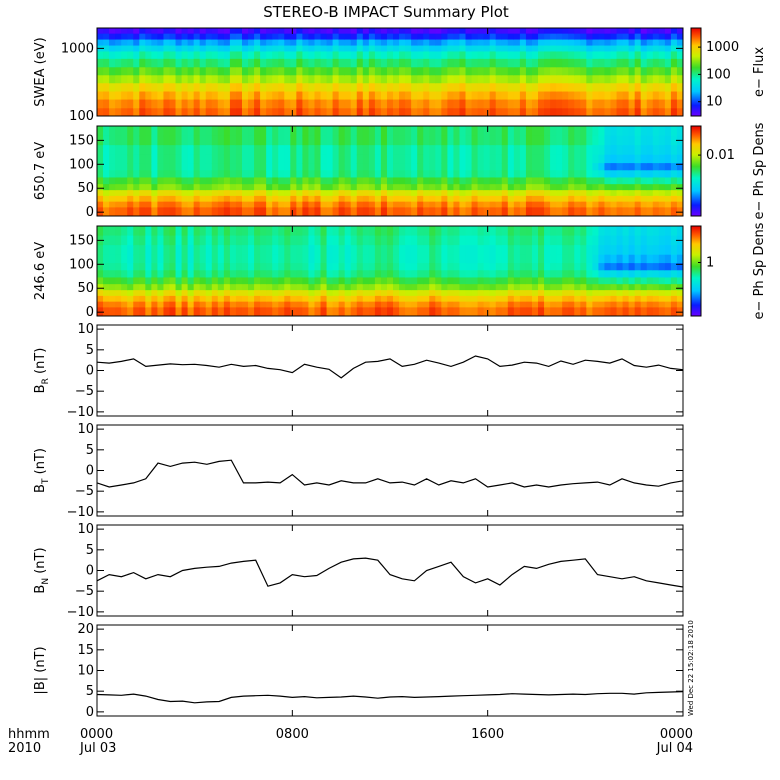  I want to click on pad246-ylabel: 246.6 eV, so click(40, 271).